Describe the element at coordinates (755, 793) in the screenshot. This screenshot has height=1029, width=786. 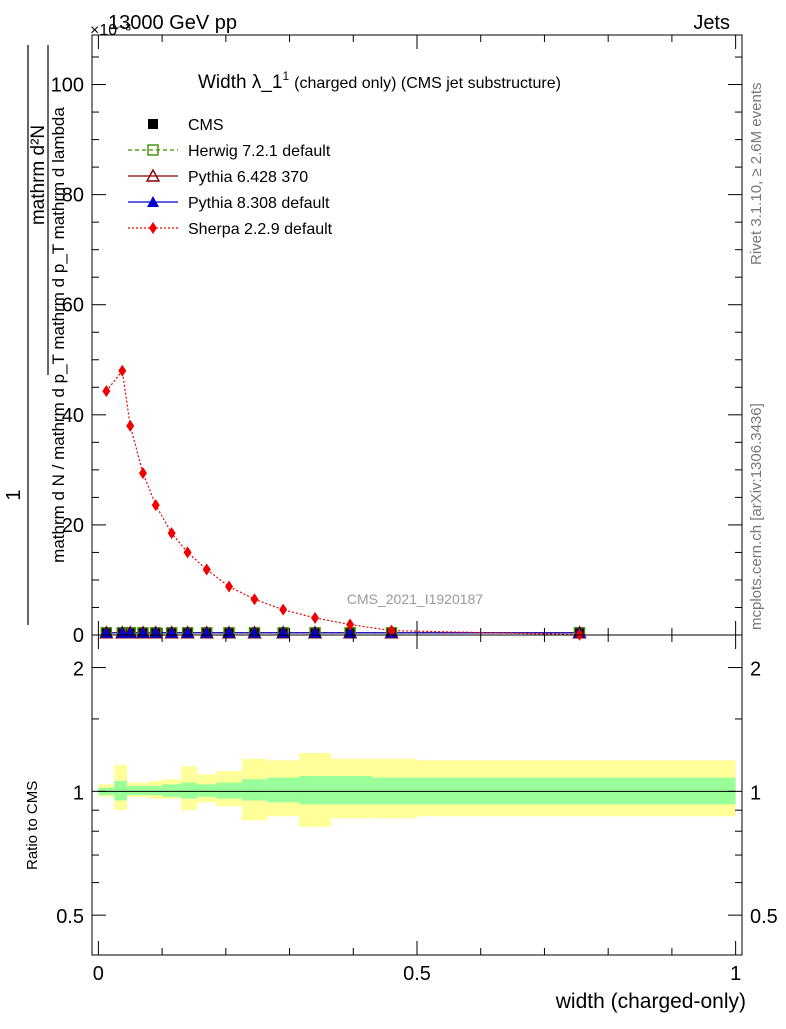
I see `ratio-ytick-label-right: 1` at that location.